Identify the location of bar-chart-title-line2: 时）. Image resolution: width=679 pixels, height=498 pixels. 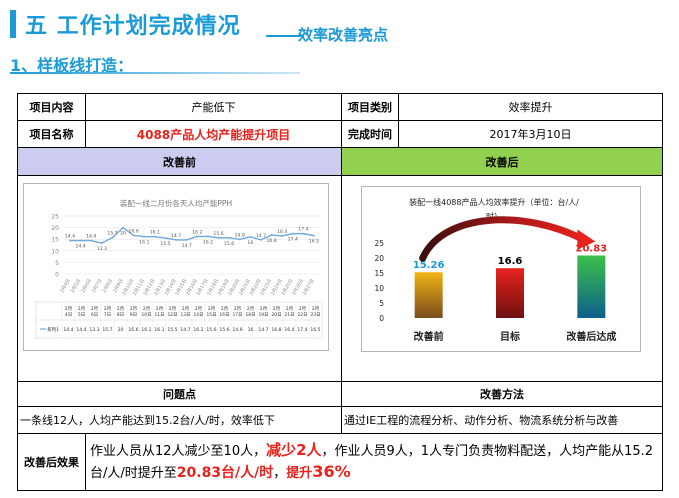
(494, 216).